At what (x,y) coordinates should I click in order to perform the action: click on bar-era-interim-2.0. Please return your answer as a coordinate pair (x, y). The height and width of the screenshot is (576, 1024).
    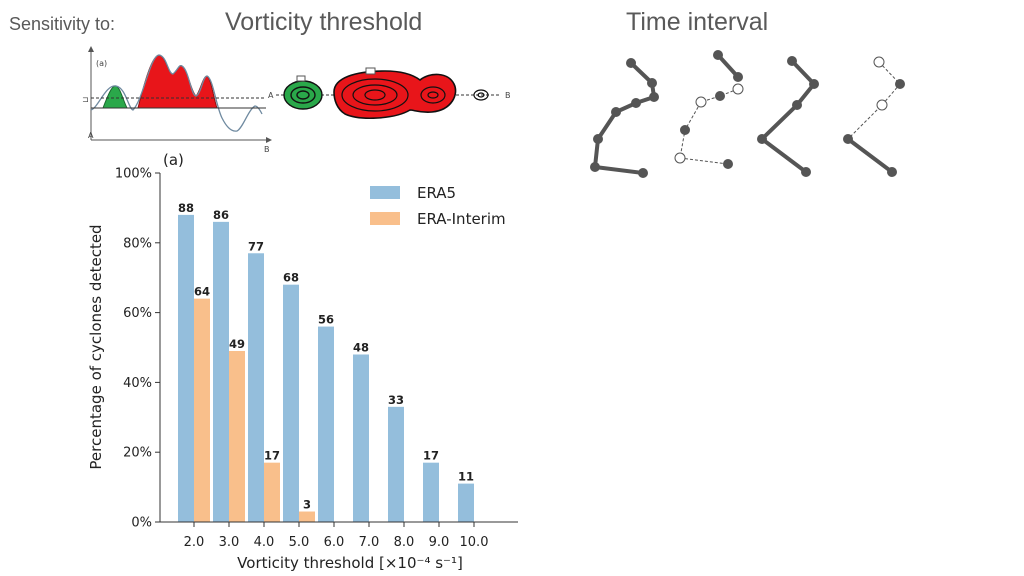
    Looking at the image, I should click on (202, 410).